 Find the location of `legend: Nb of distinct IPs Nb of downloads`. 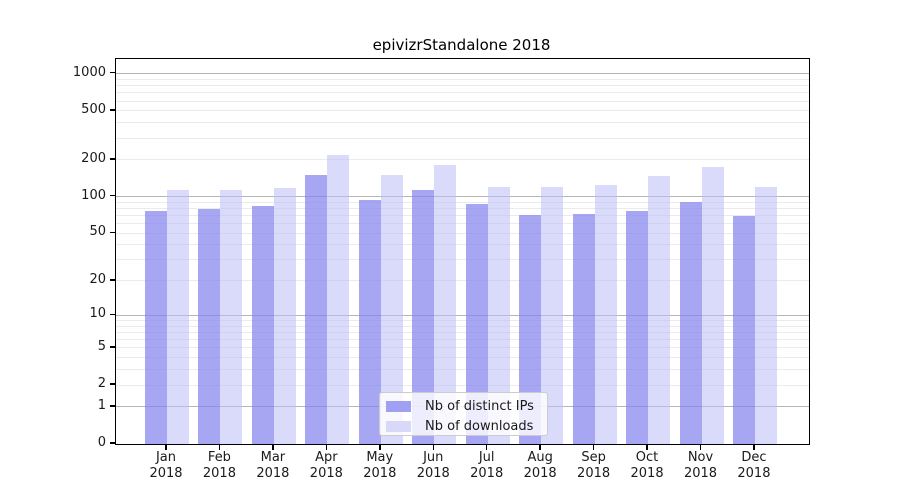

legend: Nb of distinct IPs Nb of downloads is located at coordinates (463, 414).